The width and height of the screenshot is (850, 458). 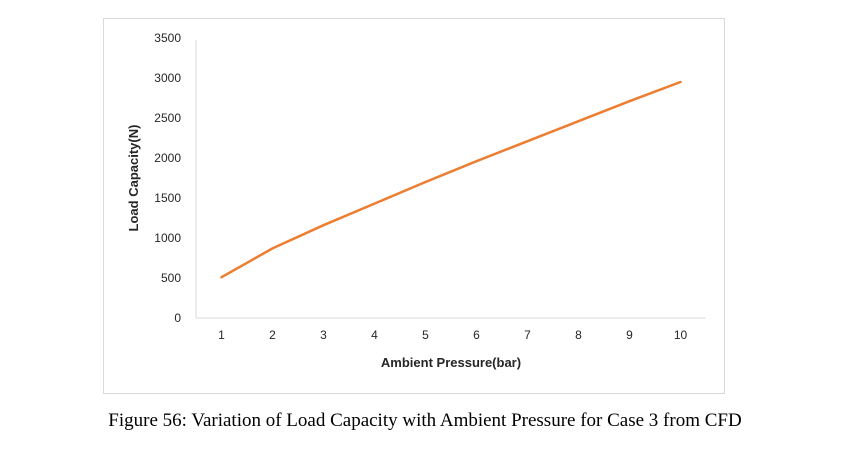 What do you see at coordinates (167, 38) in the screenshot?
I see `y-tick-label: 3500` at bounding box center [167, 38].